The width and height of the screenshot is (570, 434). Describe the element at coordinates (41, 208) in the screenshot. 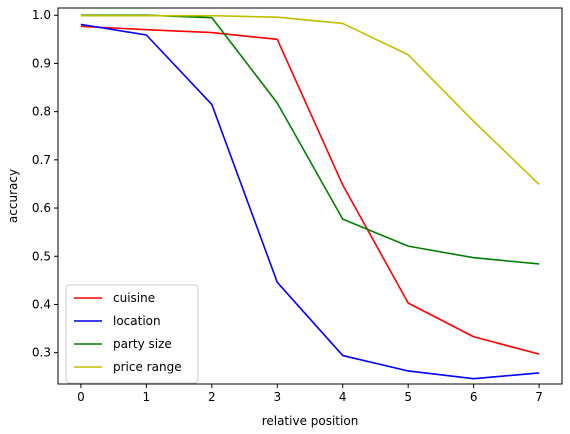

I see `y-tick-label: 0.6` at that location.